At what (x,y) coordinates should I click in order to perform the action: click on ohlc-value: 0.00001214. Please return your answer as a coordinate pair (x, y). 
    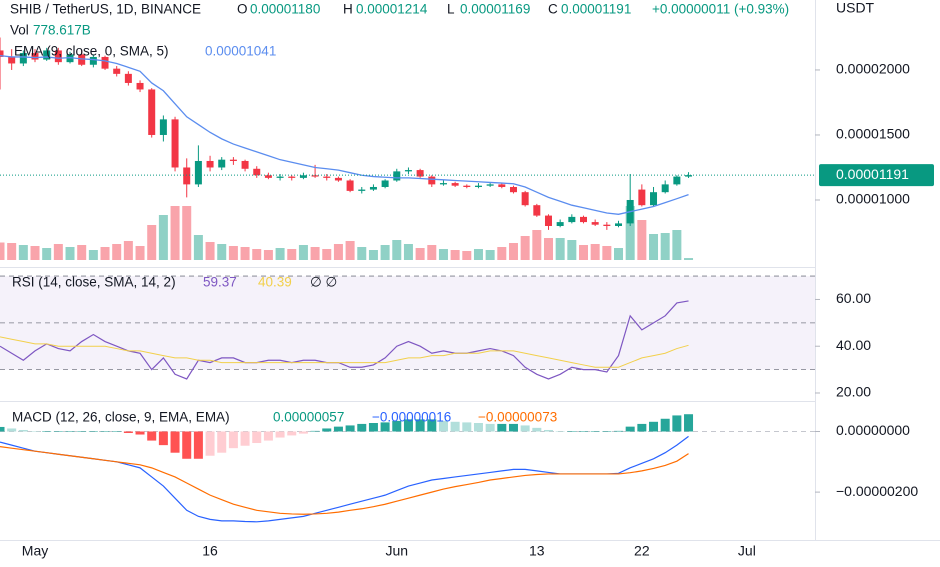
    Looking at the image, I should click on (392, 9).